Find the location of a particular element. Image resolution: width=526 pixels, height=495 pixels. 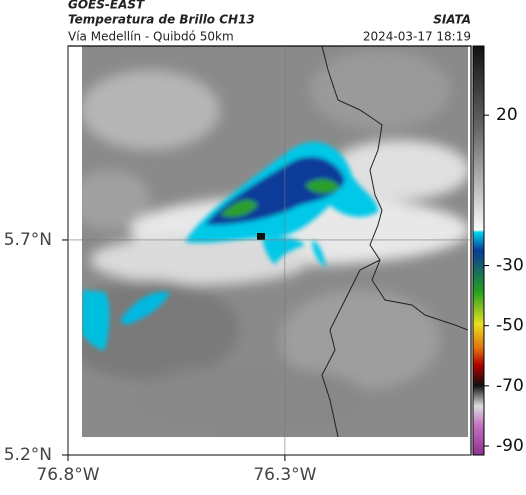

boundary is located at coordinates (351, 348).